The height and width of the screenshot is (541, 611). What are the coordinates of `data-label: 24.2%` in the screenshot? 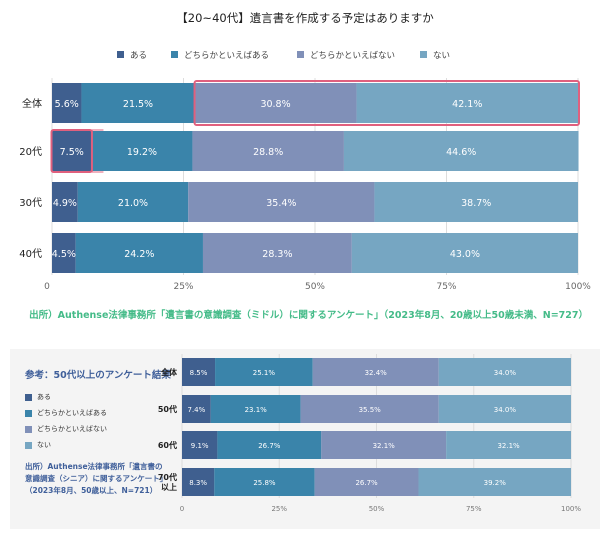 It's located at (139, 254).